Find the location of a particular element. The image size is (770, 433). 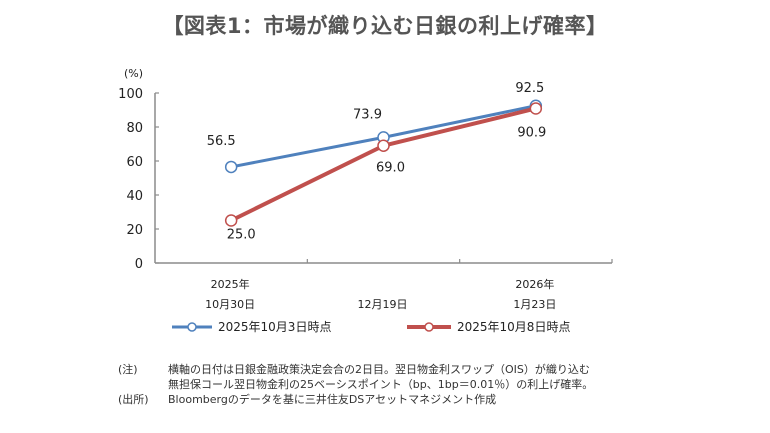

legend-marker-blue-icon is located at coordinates (192, 326).